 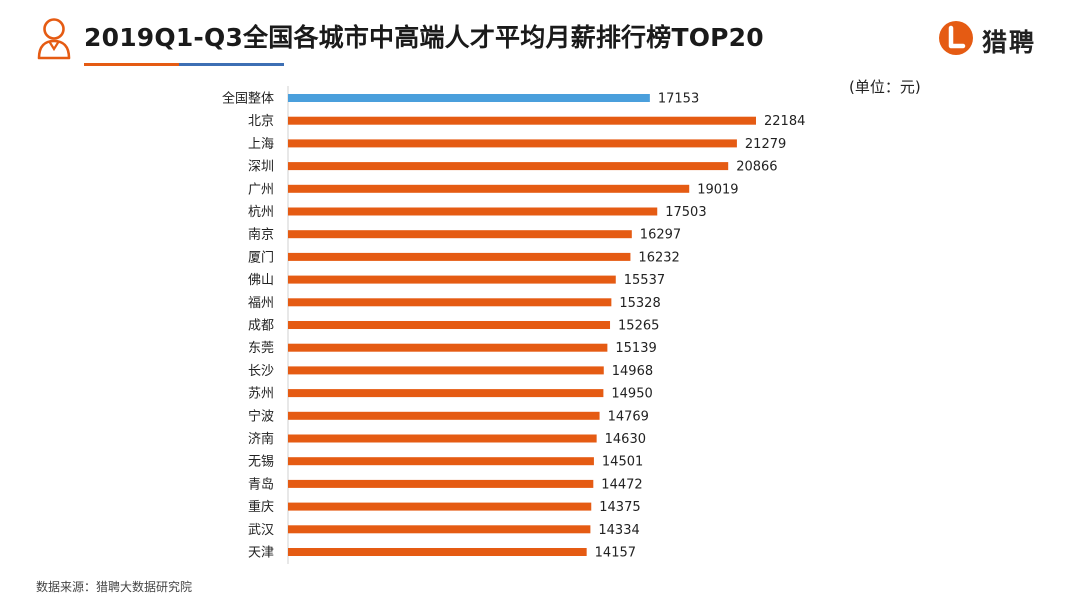 I want to click on logo-text: 猎聘, so click(x=1009, y=42).